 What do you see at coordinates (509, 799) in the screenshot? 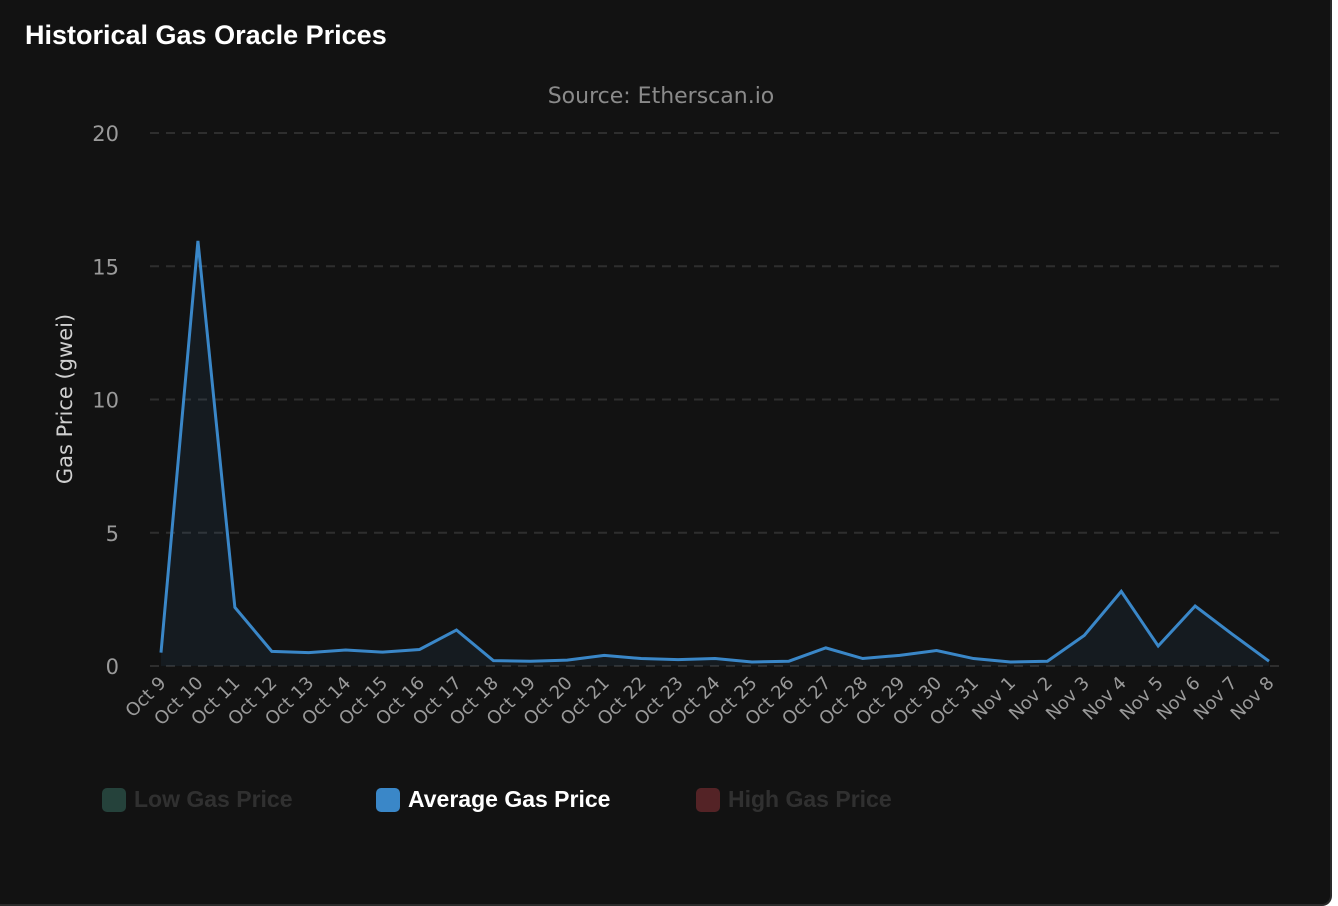
I see `legend-label: Average Gas Price` at bounding box center [509, 799].